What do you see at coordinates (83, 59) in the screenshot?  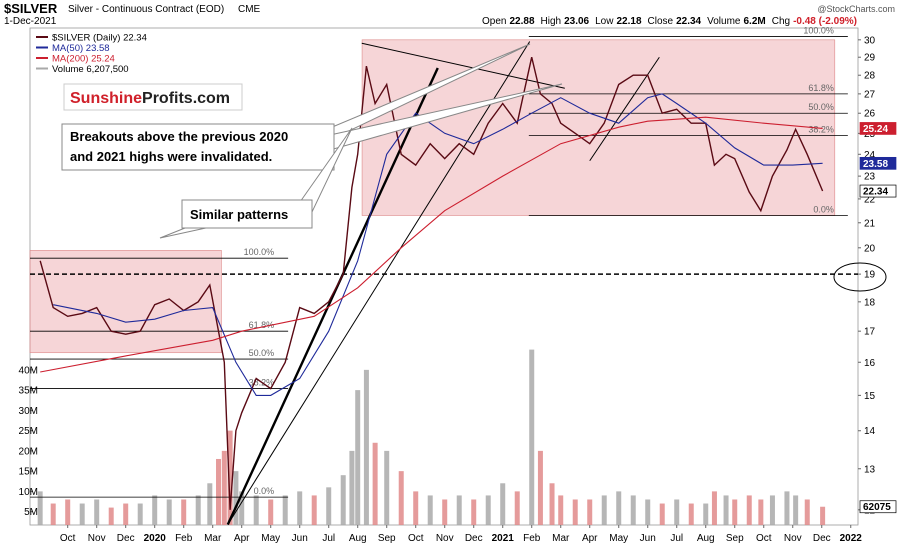 I see `legend-entry: MA(200) 25.24` at bounding box center [83, 59].